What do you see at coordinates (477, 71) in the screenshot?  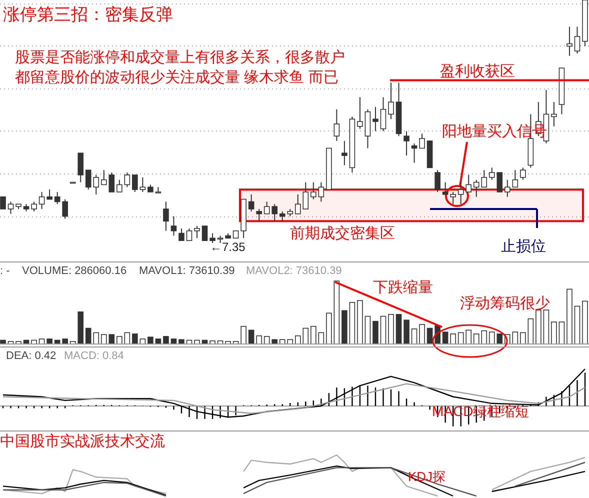 I see `ref-line-label: 盈利收获区` at bounding box center [477, 71].